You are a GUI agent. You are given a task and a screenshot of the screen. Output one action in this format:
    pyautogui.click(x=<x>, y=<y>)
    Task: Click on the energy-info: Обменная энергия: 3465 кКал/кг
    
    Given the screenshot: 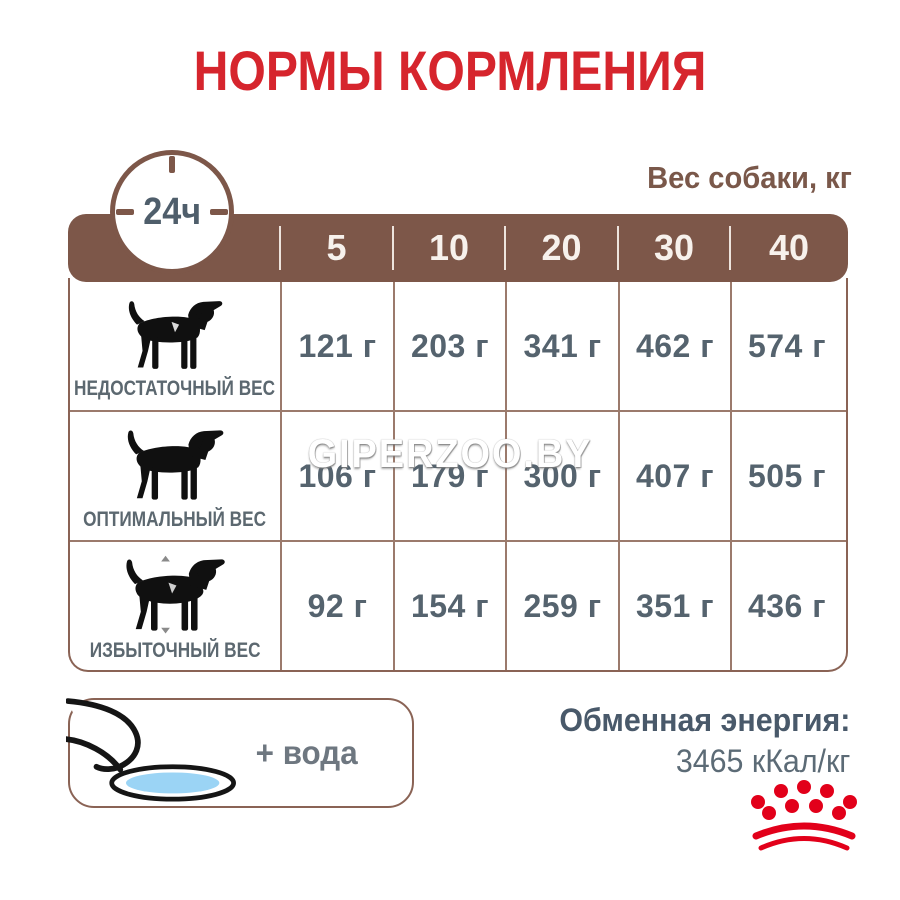 What is the action you would take?
    pyautogui.click(x=697, y=741)
    